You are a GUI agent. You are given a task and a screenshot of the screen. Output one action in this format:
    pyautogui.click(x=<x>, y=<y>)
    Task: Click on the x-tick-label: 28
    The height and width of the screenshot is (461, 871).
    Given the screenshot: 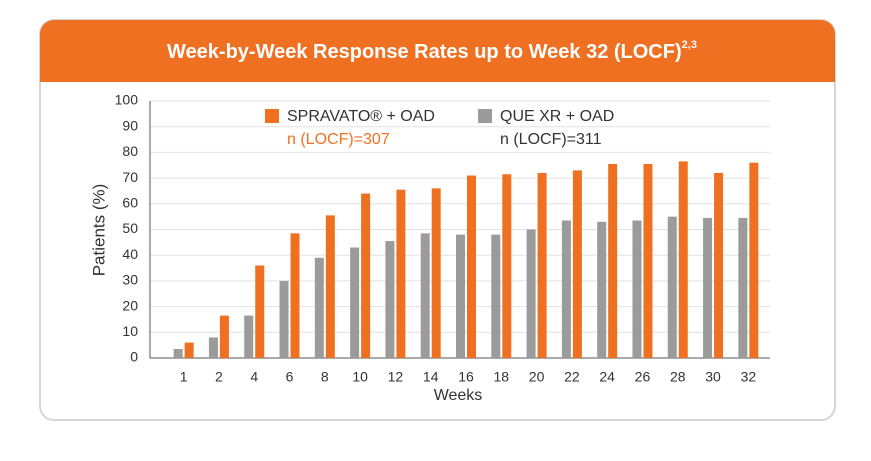 What is the action you would take?
    pyautogui.click(x=678, y=377)
    